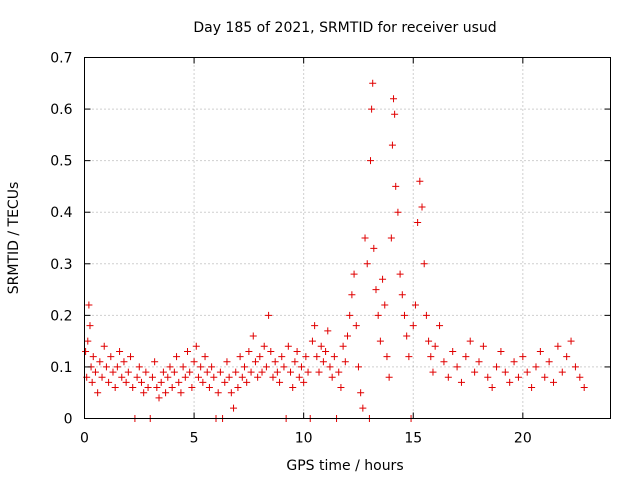 The width and height of the screenshot is (640, 480). I want to click on y-tick-label: 0.5, so click(61, 162).